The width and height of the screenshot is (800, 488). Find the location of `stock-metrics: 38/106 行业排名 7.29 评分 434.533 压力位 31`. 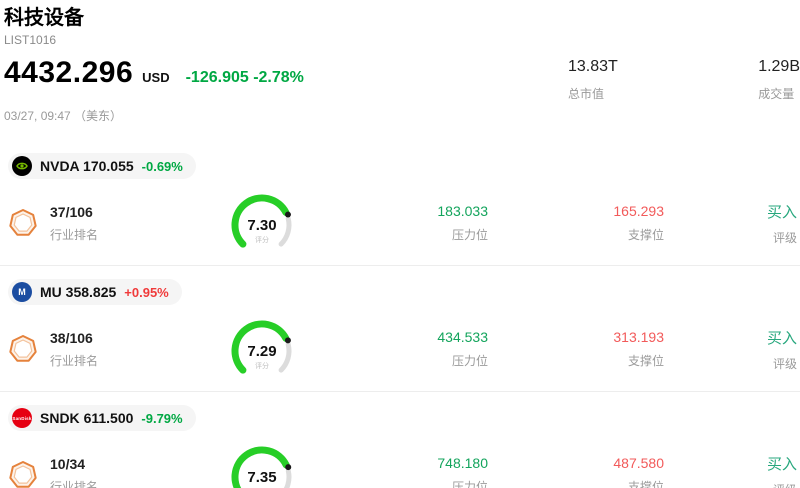

stock-metrics: 38/106 行业排名 7.29 评分 434.533 压力位 31 is located at coordinates (400, 349).